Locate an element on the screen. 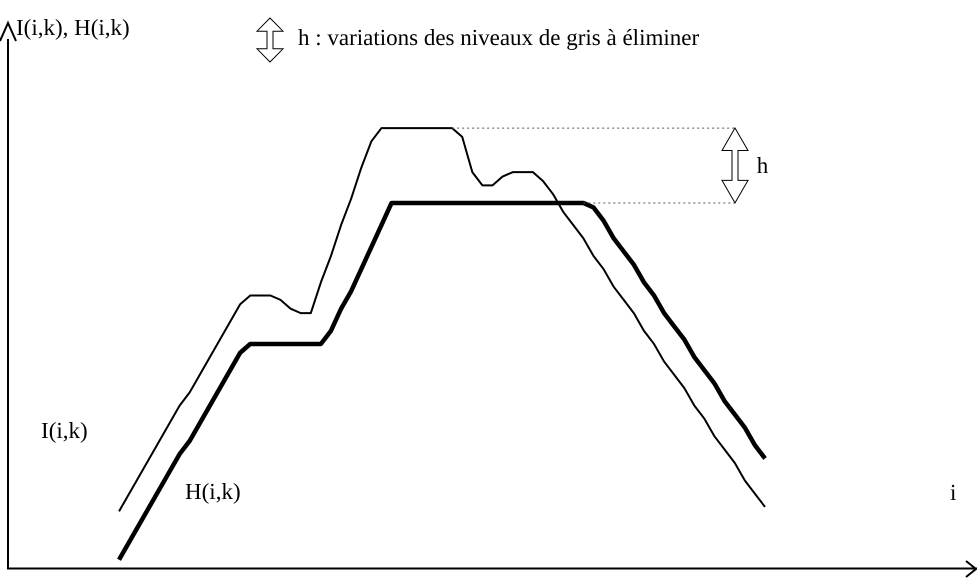 Image resolution: width=977 pixels, height=583 pixels. text: h : variations des niveaux de gris à éliminer is located at coordinates (499, 37).